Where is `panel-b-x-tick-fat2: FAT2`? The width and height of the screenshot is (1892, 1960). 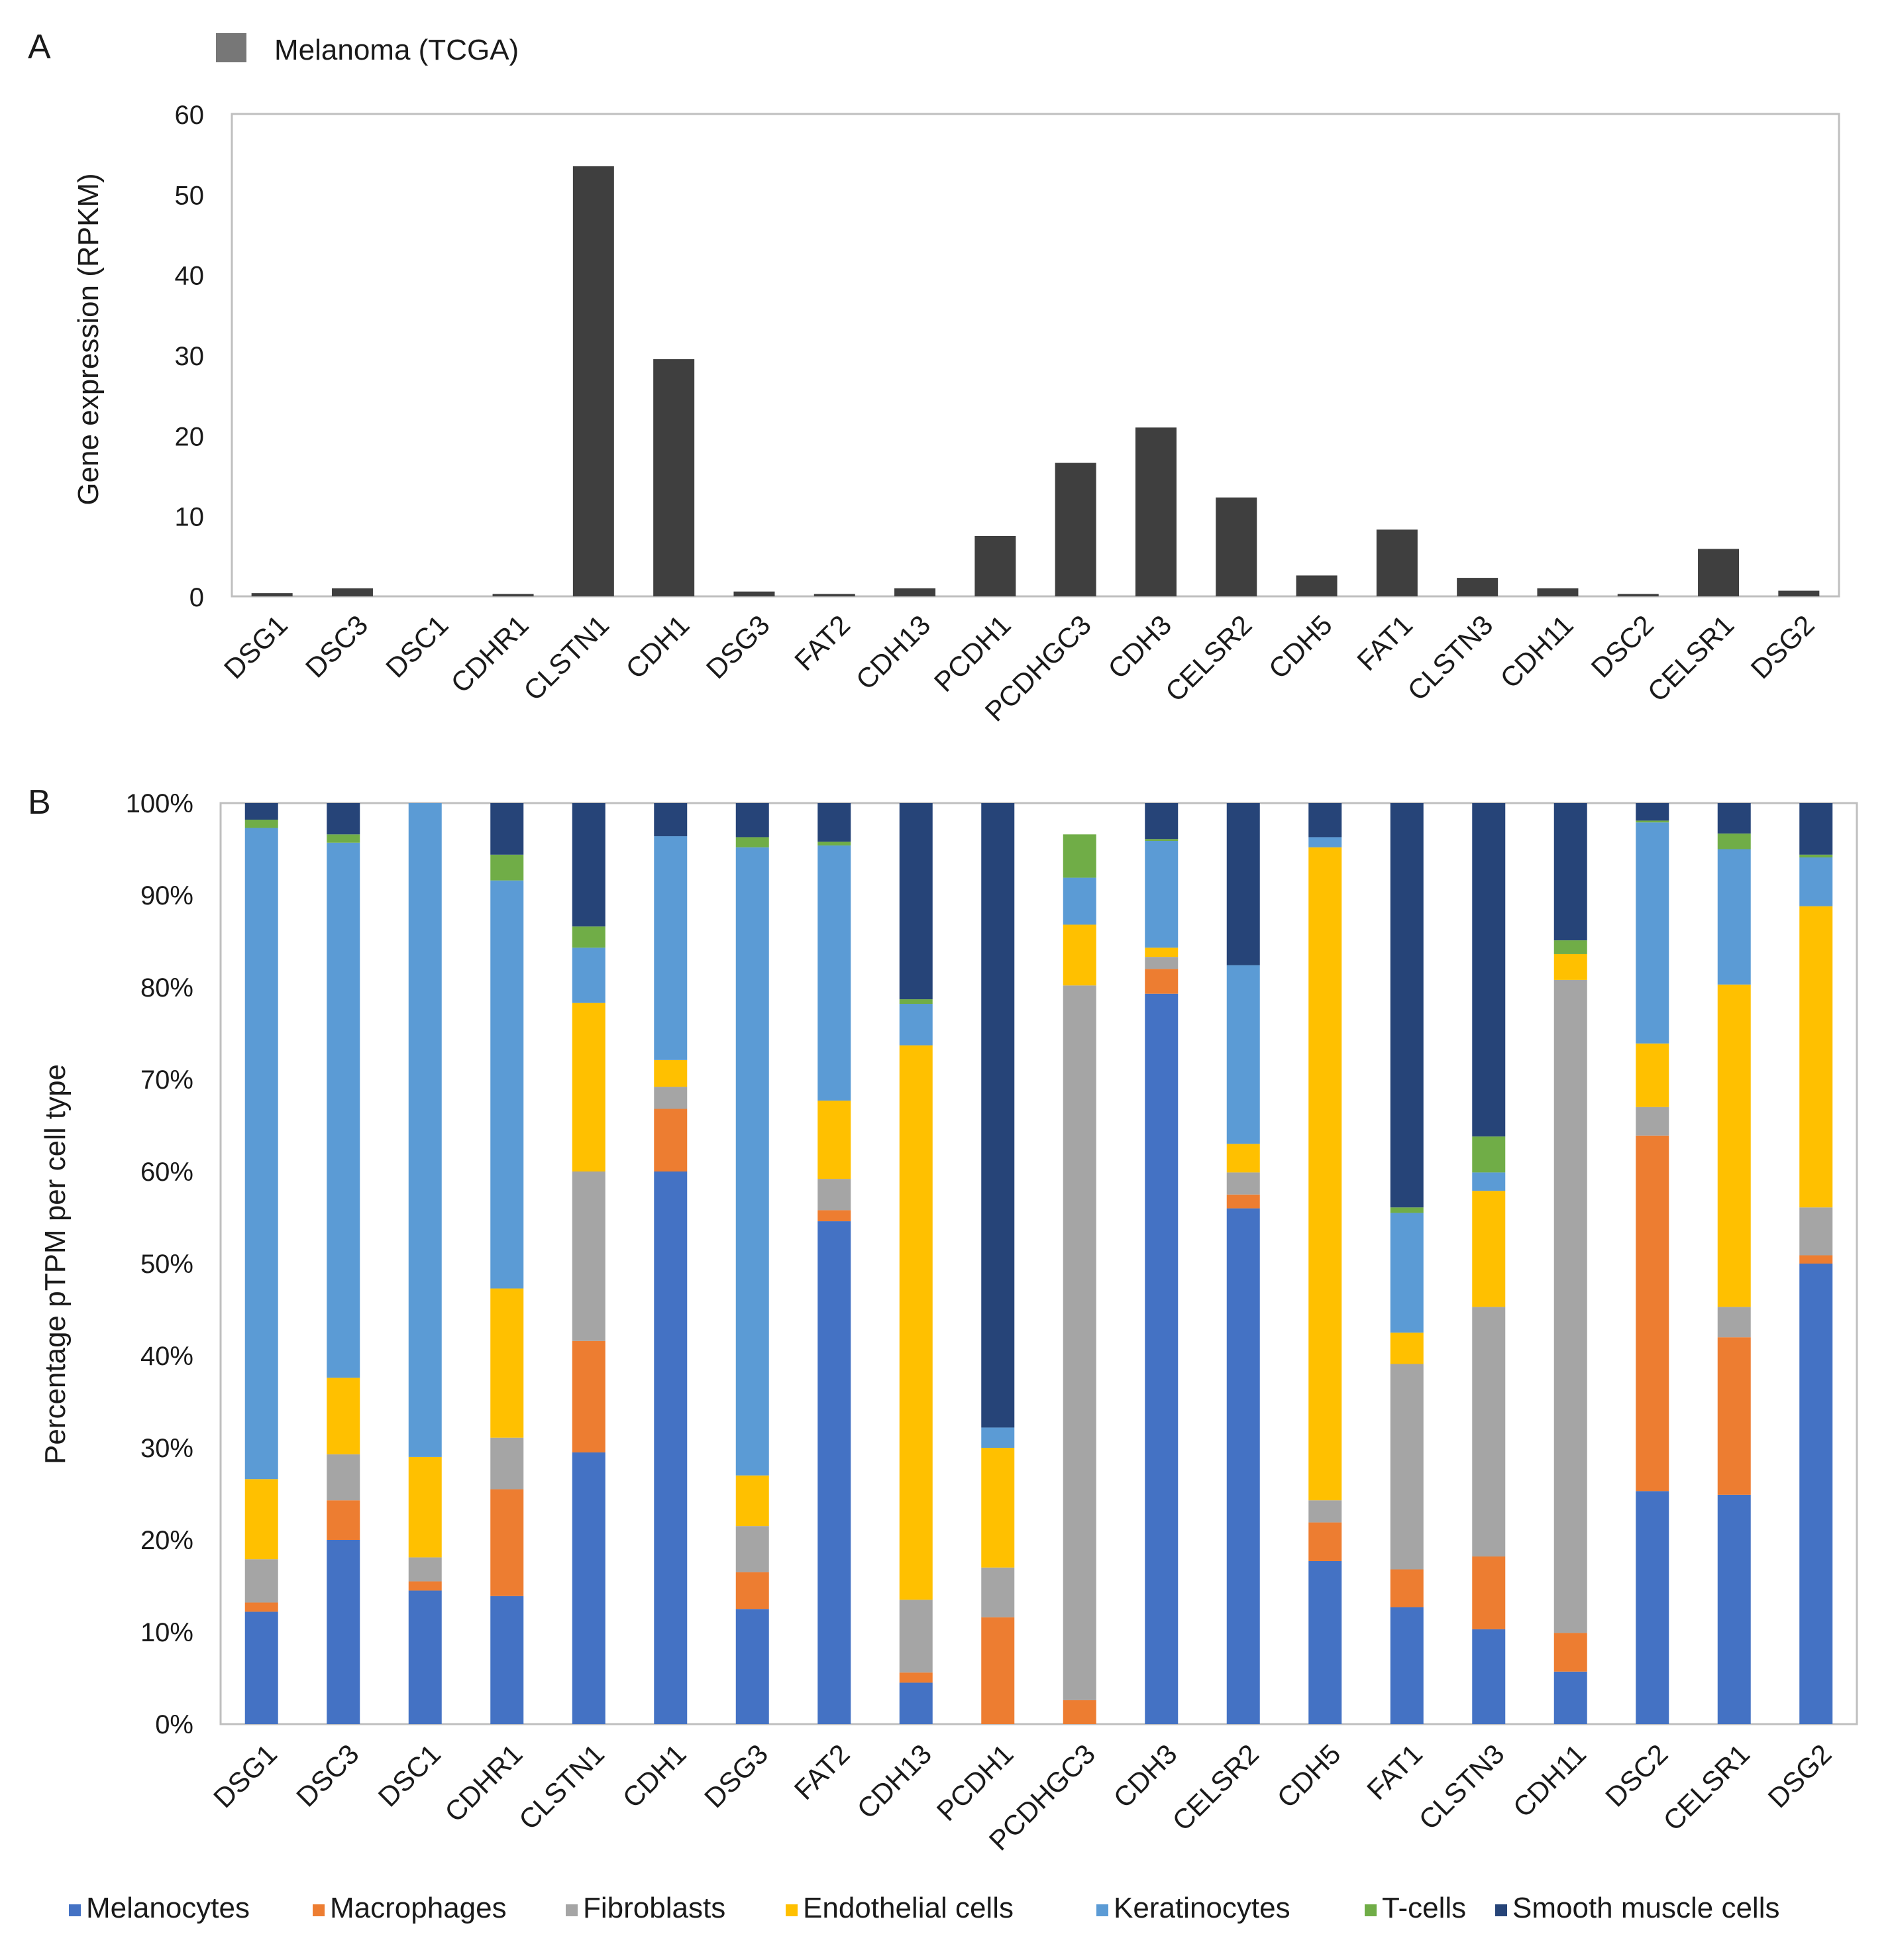
panel-b-x-tick-fat2: FAT2 is located at coordinates (822, 1772).